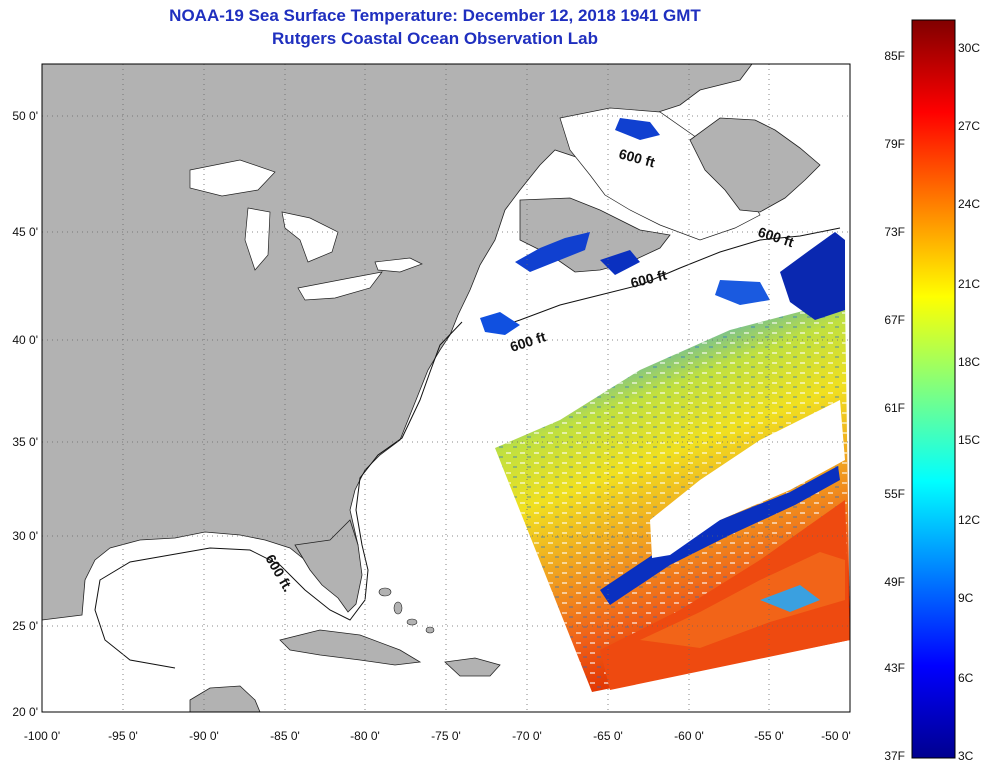 Image resolution: width=984 pixels, height=770 pixels. I want to click on colorbar-celsius-label: 18C, so click(969, 362).